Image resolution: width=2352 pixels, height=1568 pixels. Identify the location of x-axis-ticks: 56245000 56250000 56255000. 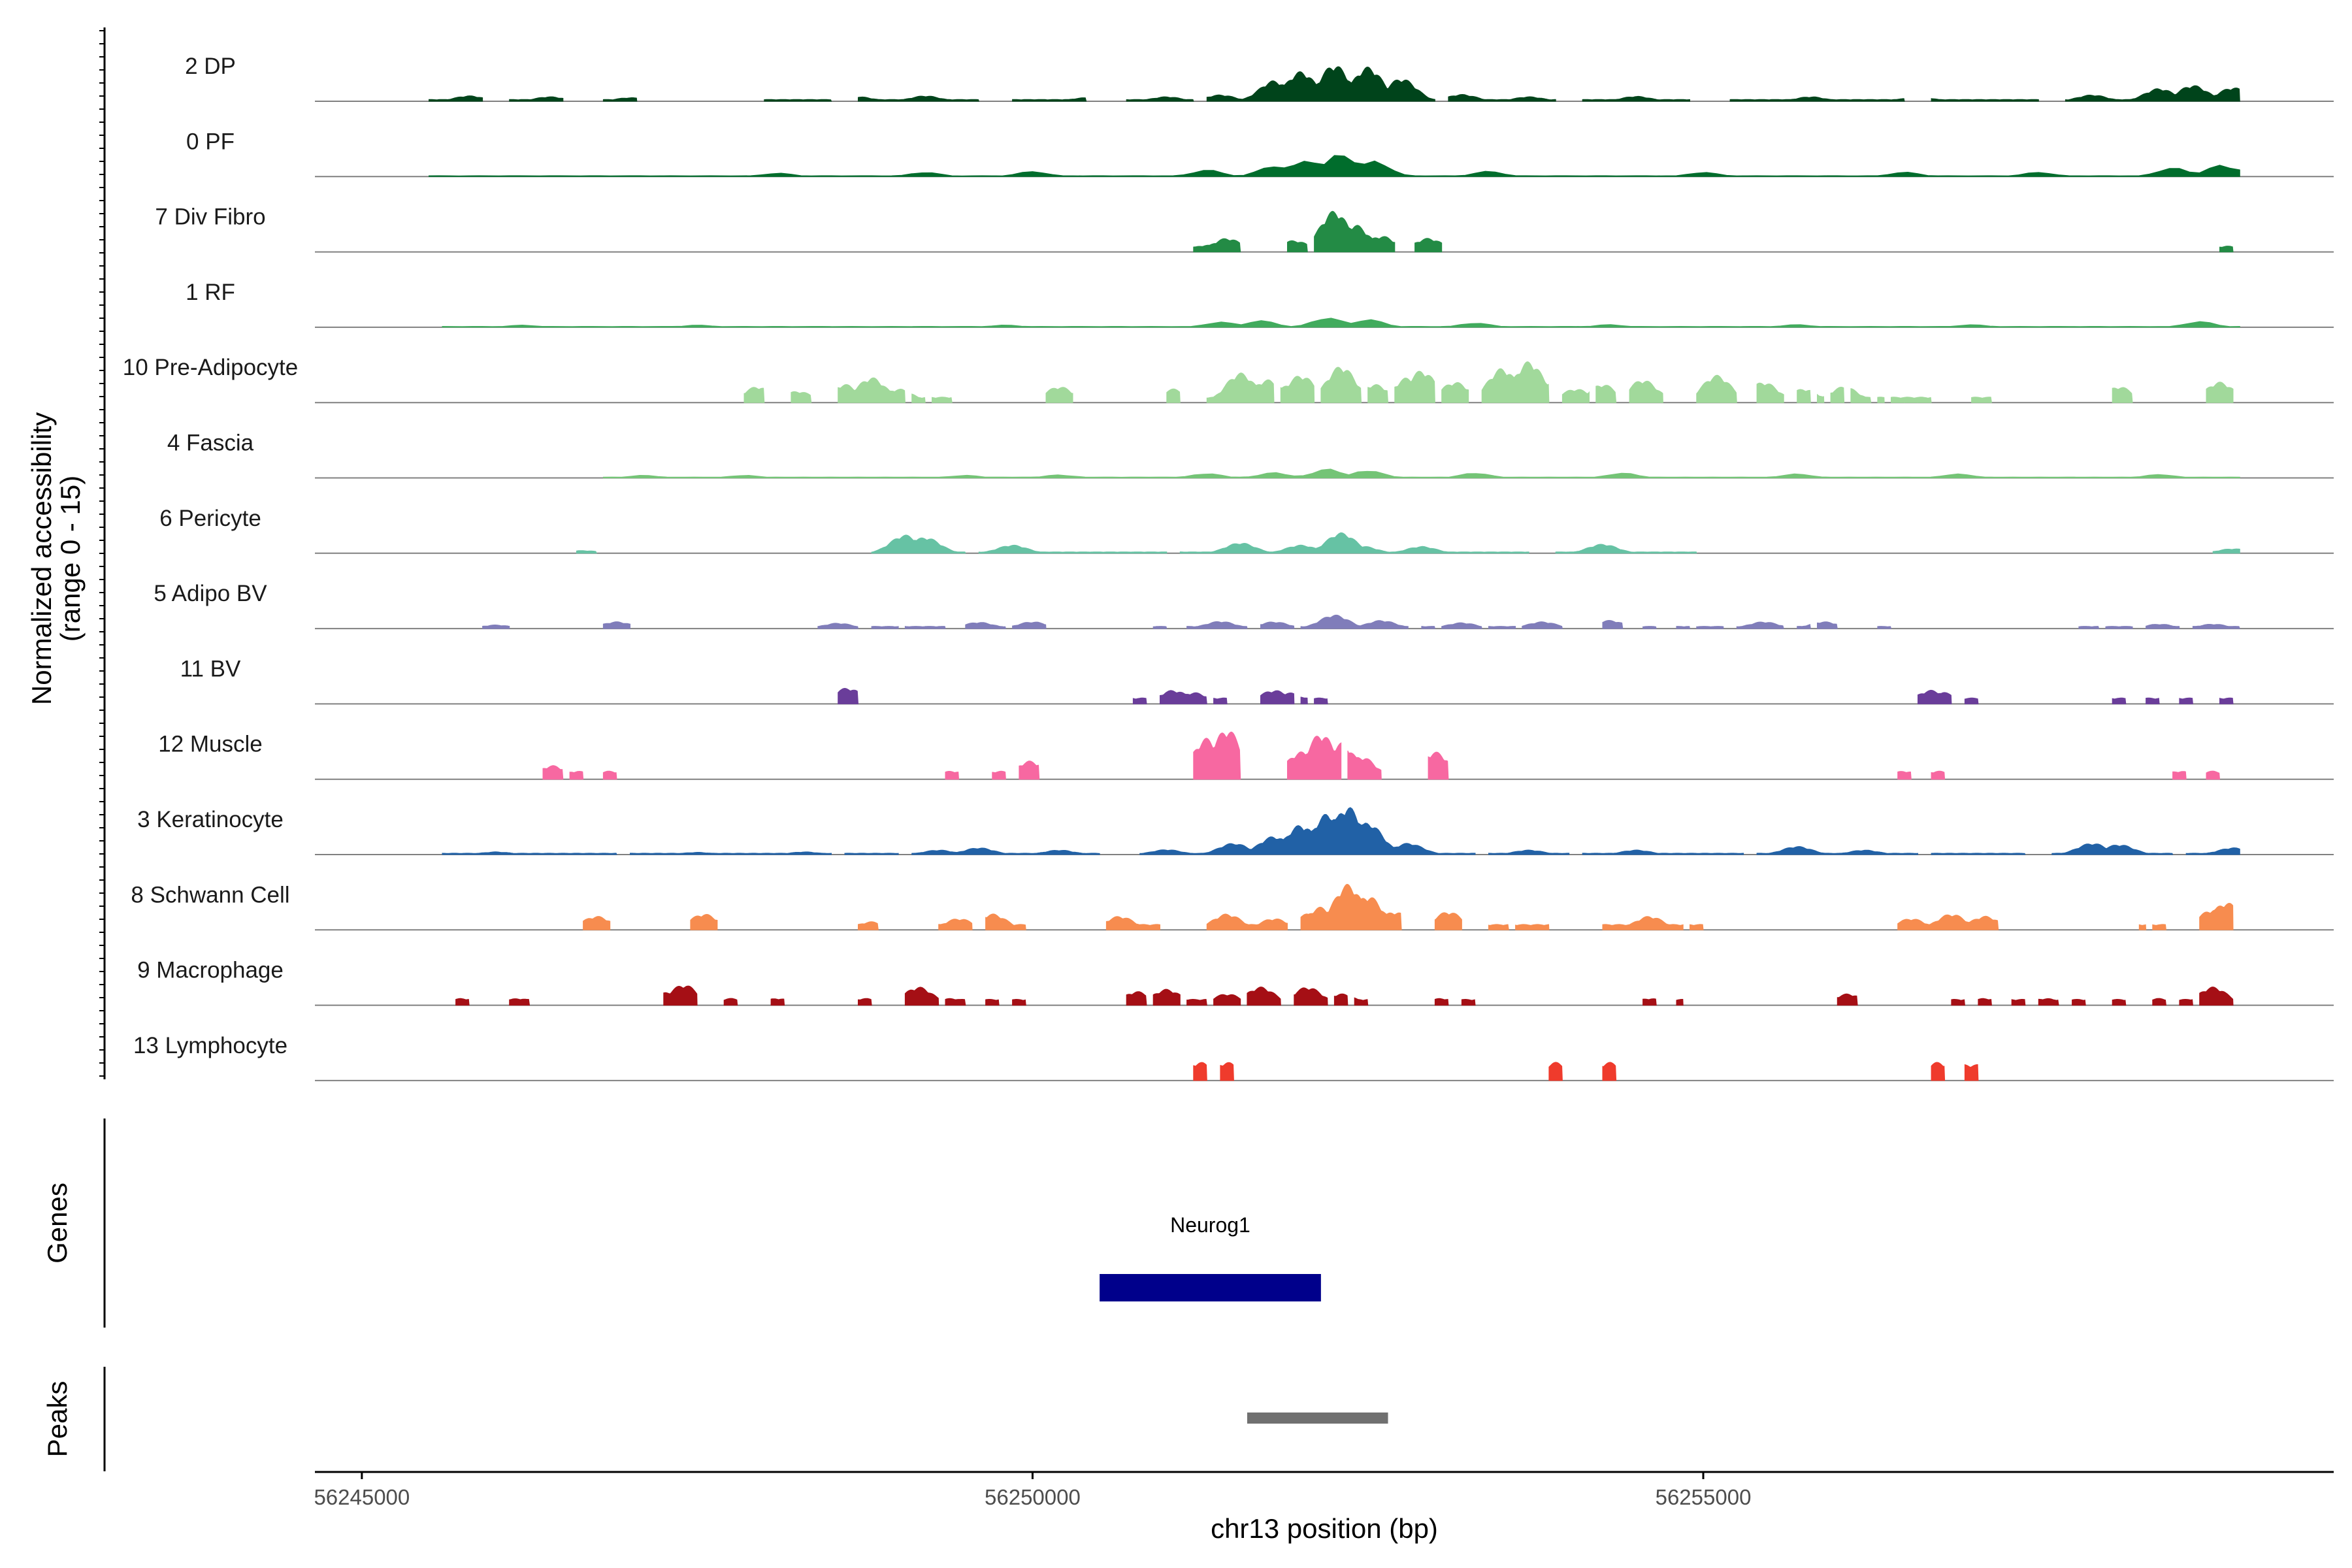
(1032, 1490).